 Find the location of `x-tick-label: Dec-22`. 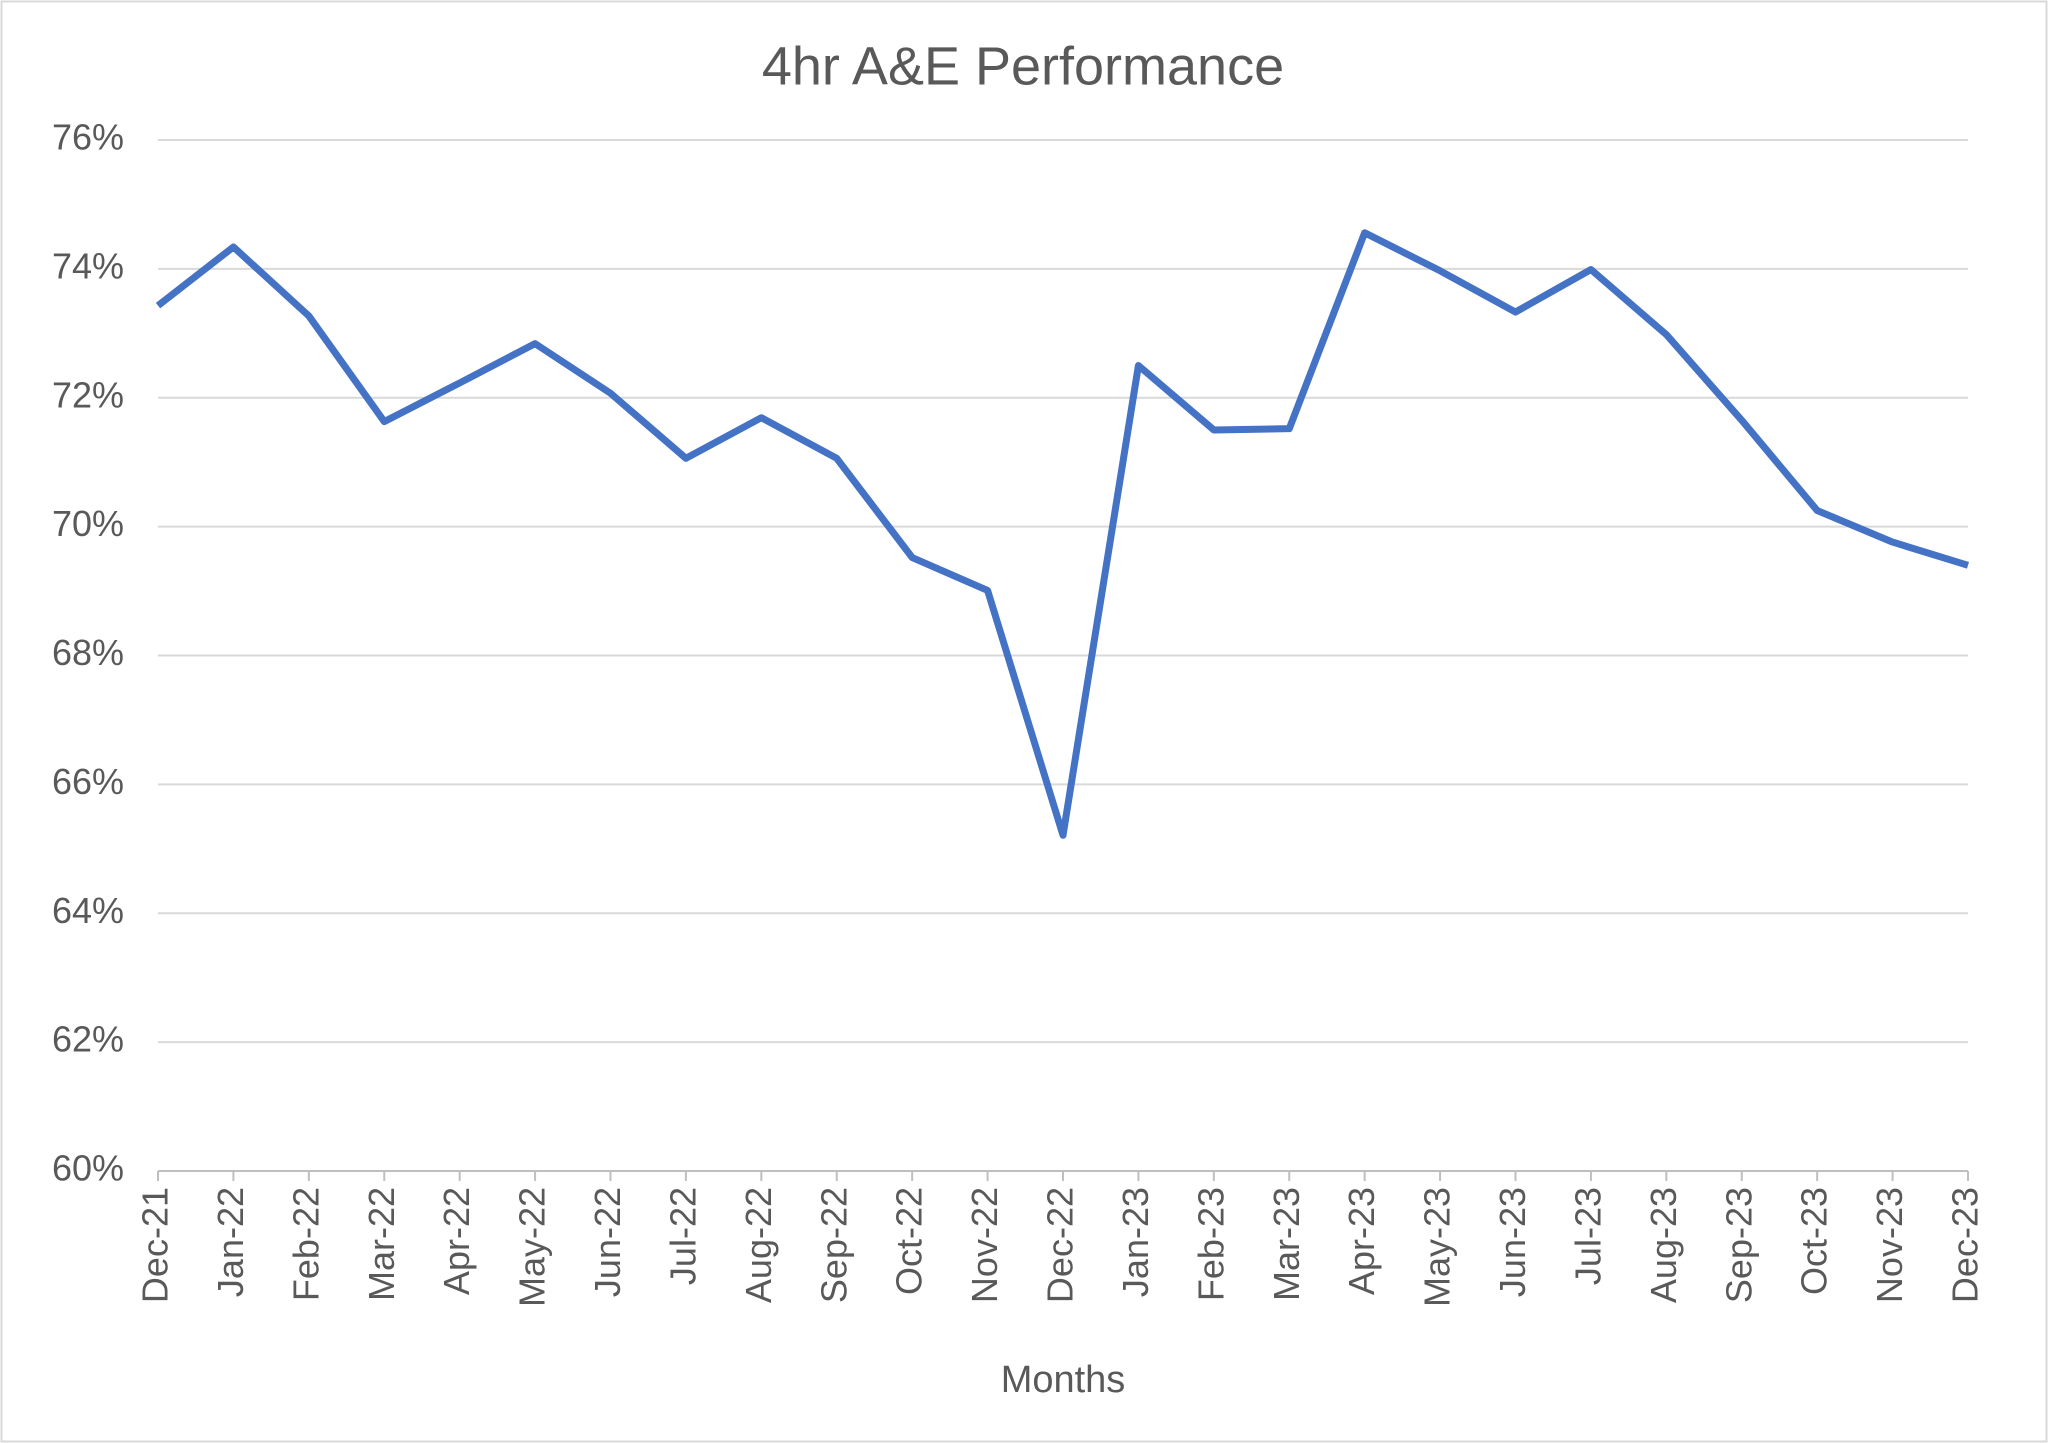

x-tick-label: Dec-22 is located at coordinates (1060, 1245).